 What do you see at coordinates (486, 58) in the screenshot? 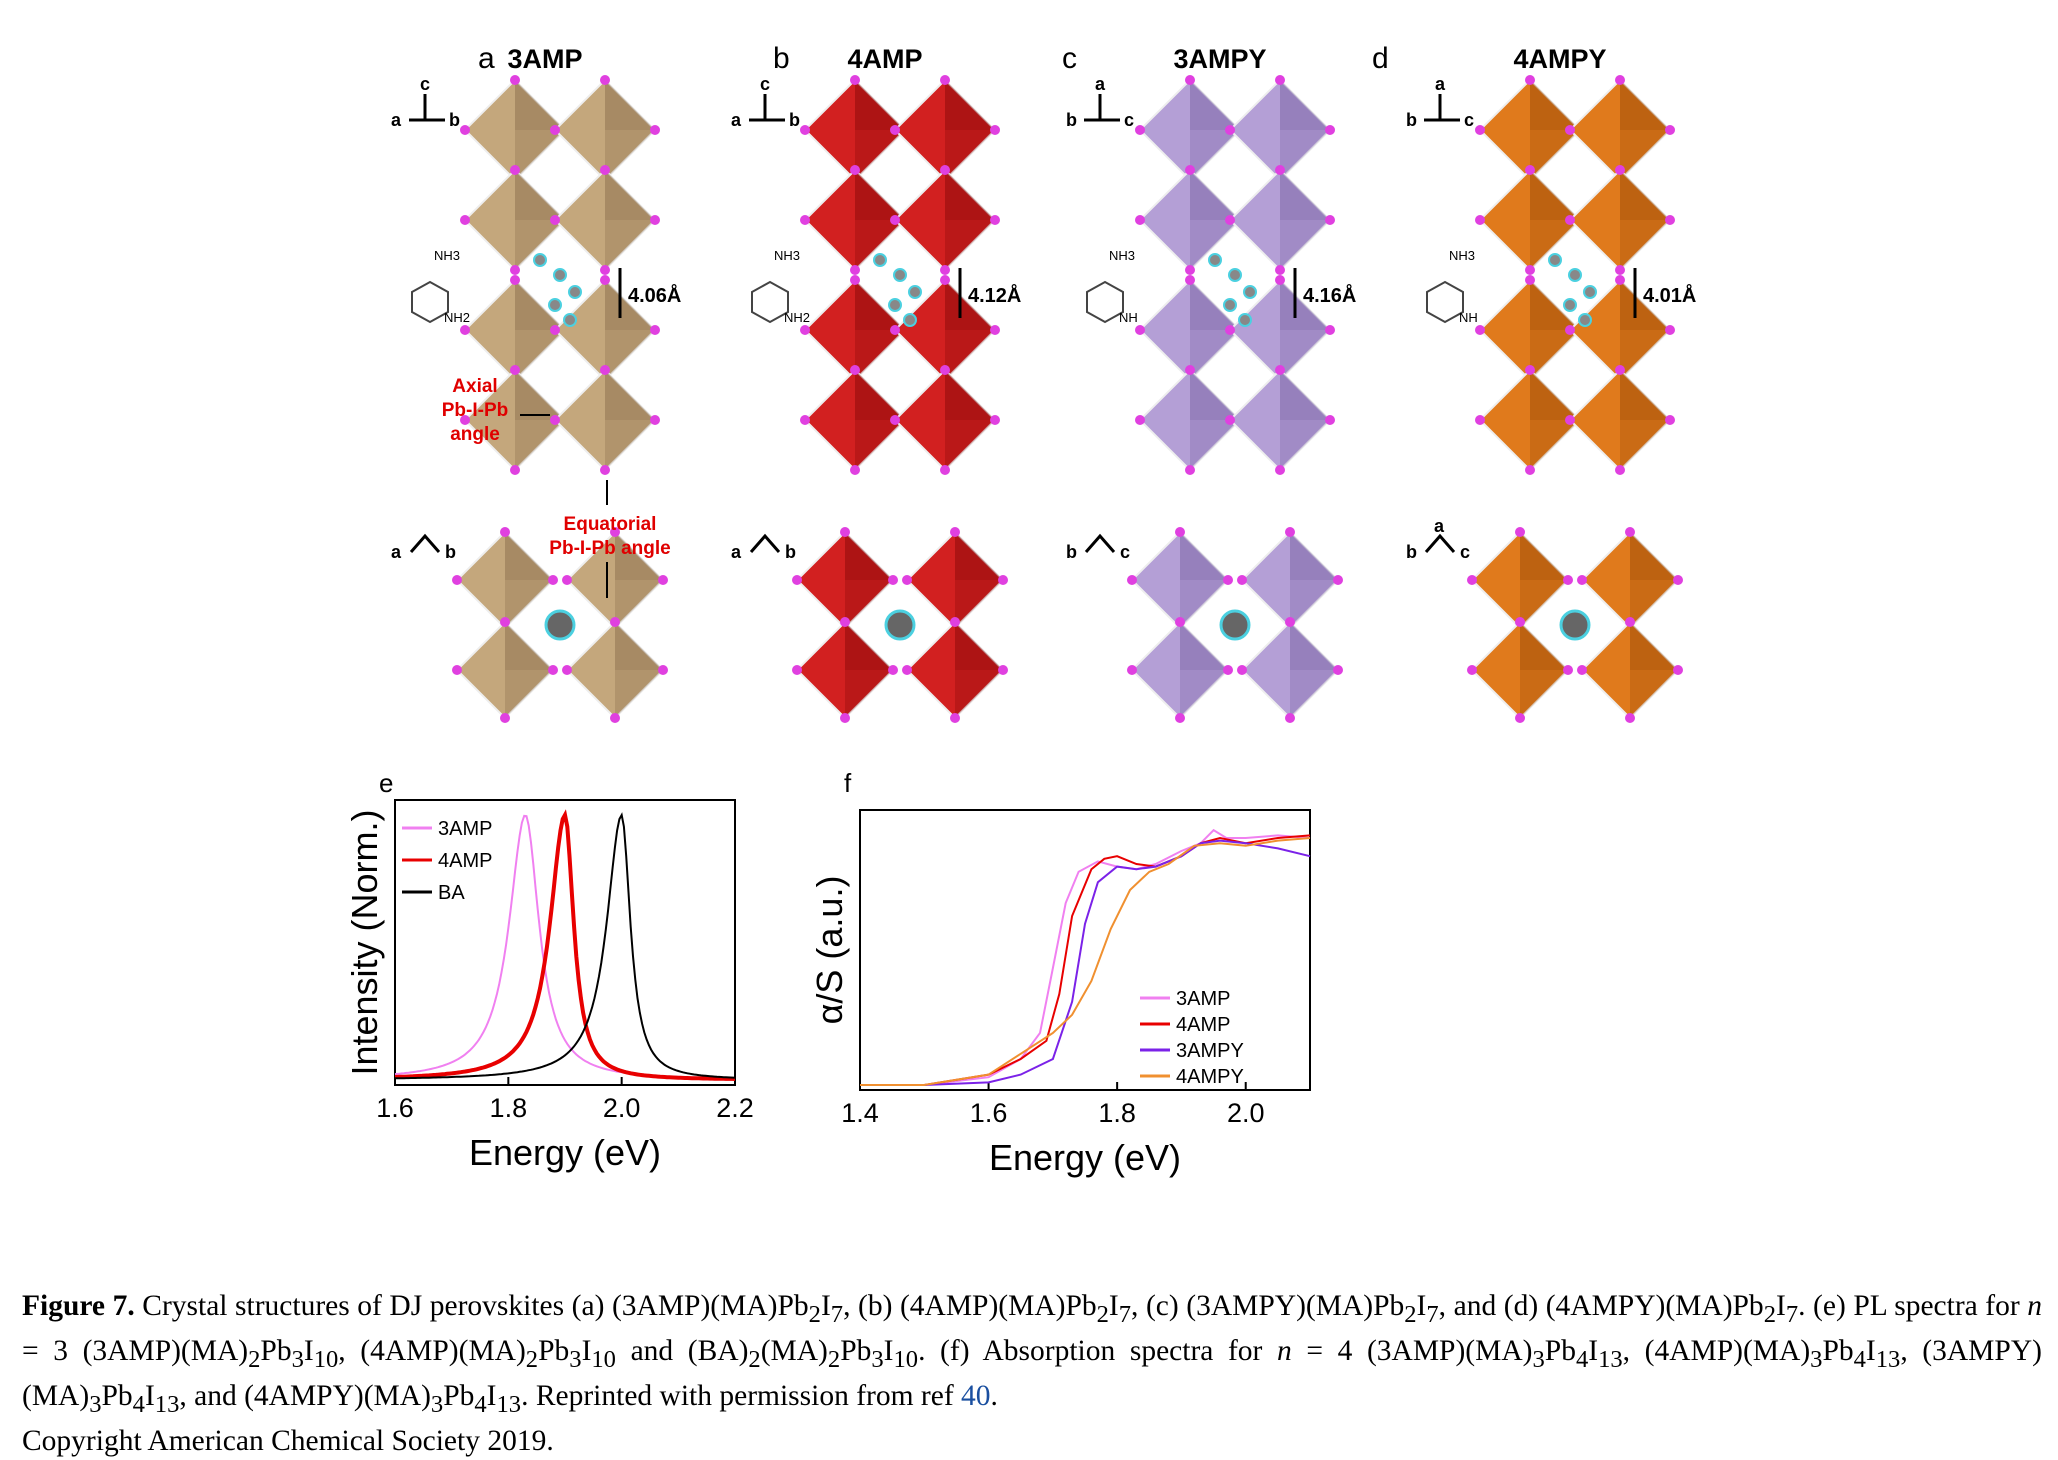
I see `panel-letter-a: a` at bounding box center [486, 58].